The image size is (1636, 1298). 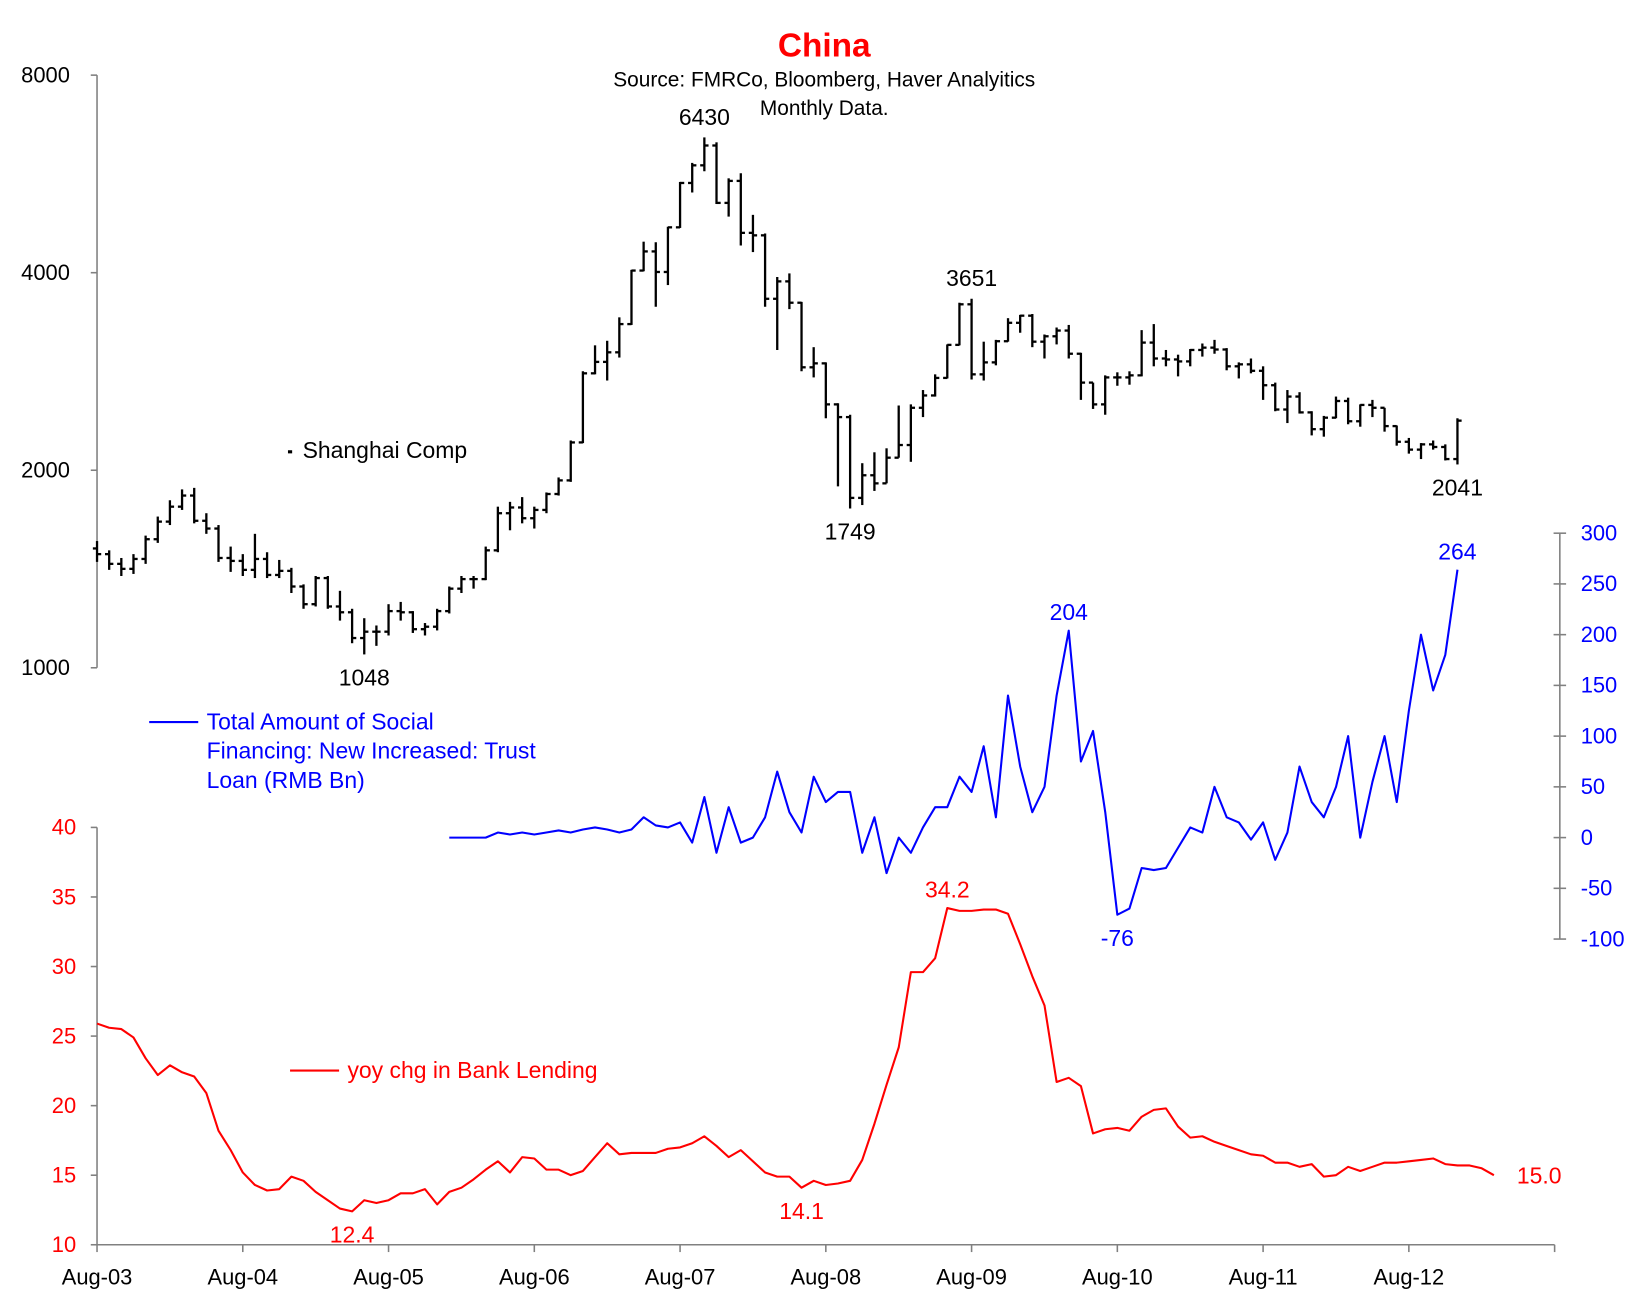 I want to click on legend-label: yoy chg in Bank Lending, so click(x=472, y=1070).